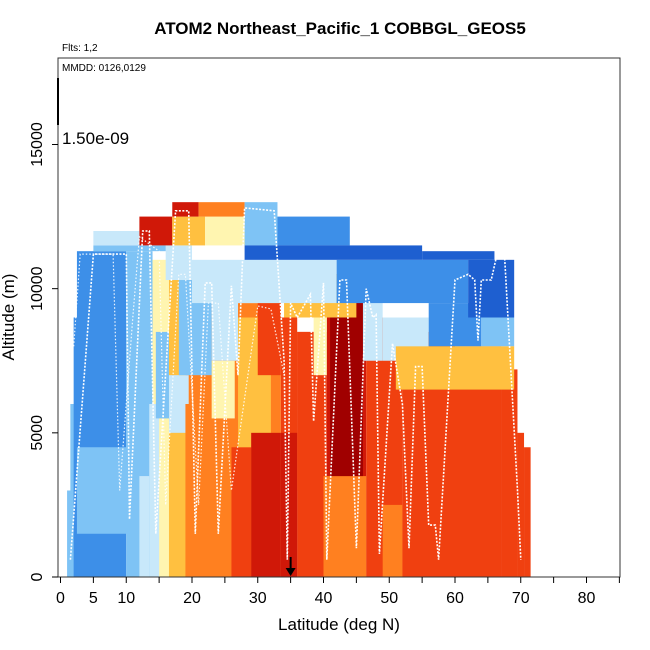  Describe the element at coordinates (104, 68) in the screenshot. I see `date-annotation: MMDD: 0126,0129` at that location.